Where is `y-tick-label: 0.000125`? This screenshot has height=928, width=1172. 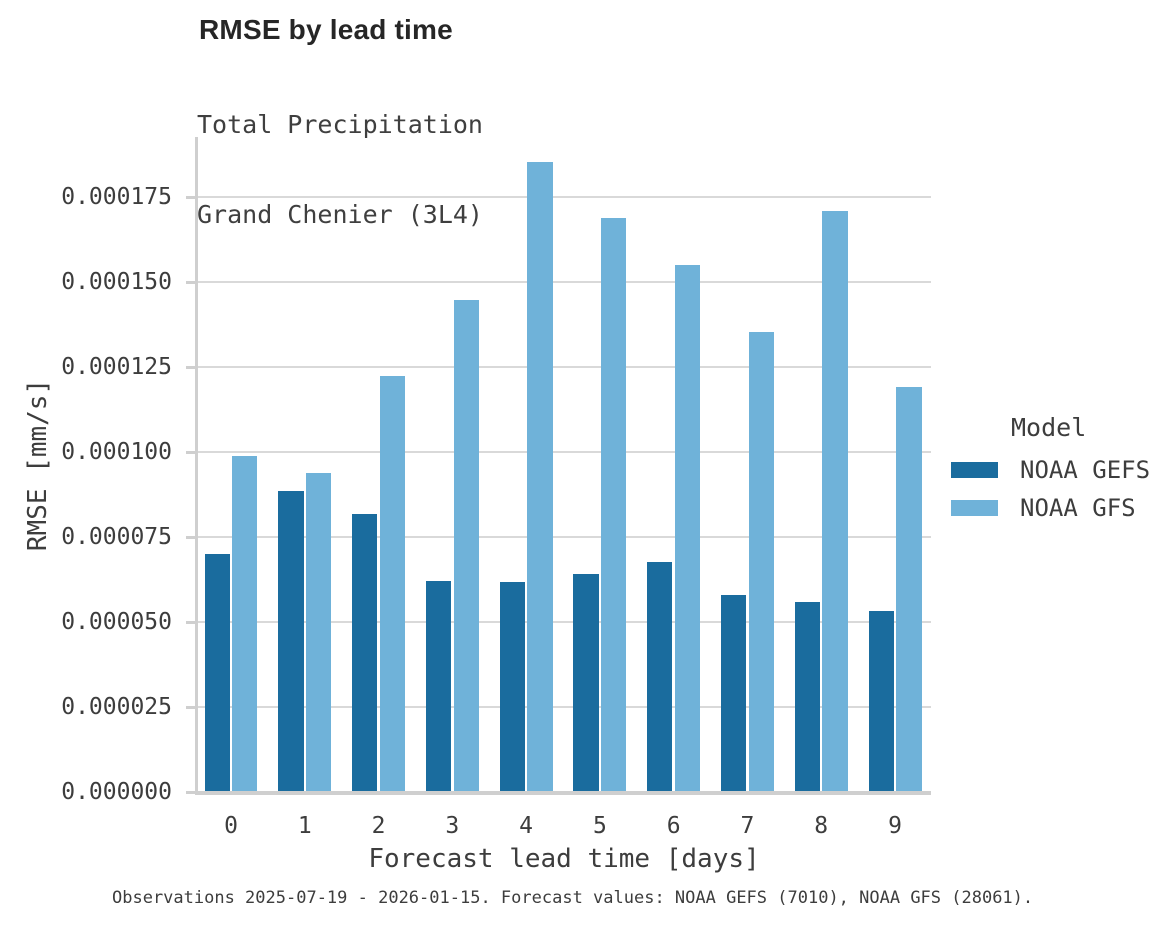
y-tick-label: 0.000125 is located at coordinates (116, 367).